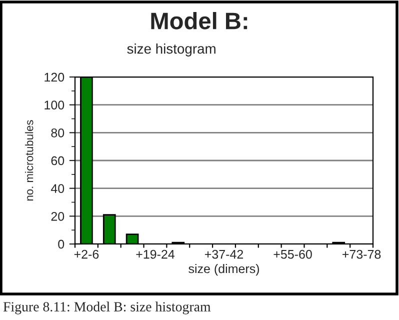 The image size is (399, 320). What do you see at coordinates (361, 254) in the screenshot?
I see `x-tick-label: +73-78` at bounding box center [361, 254].